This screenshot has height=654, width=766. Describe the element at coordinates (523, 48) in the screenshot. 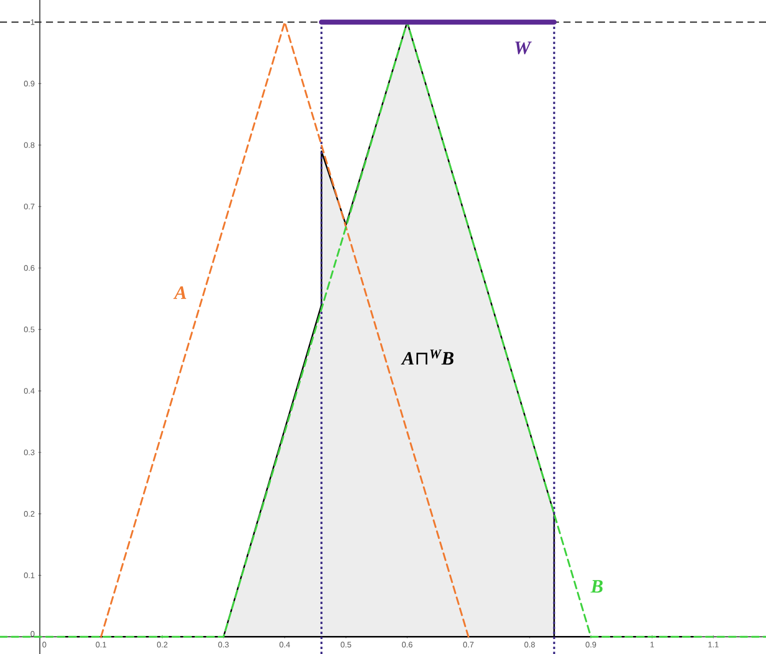

I see `series-label: W` at that location.